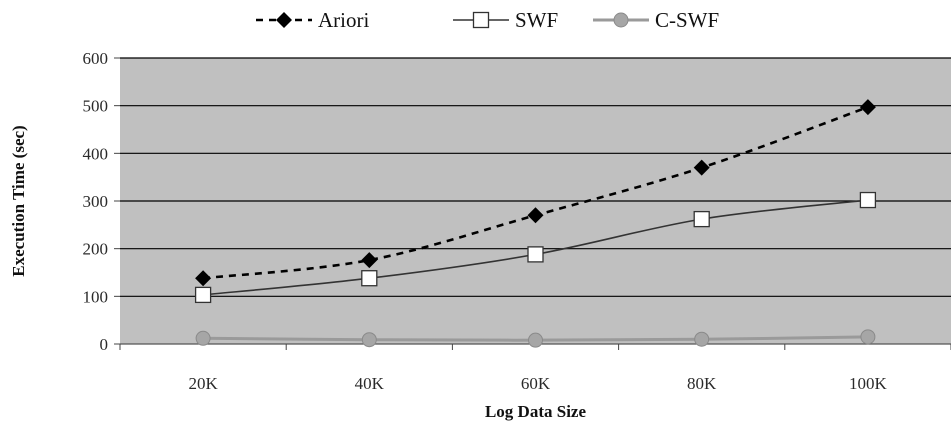 This screenshot has height=425, width=951. I want to click on y-tick-labels: 0 100 200 300 400 500 600, so click(96, 201).